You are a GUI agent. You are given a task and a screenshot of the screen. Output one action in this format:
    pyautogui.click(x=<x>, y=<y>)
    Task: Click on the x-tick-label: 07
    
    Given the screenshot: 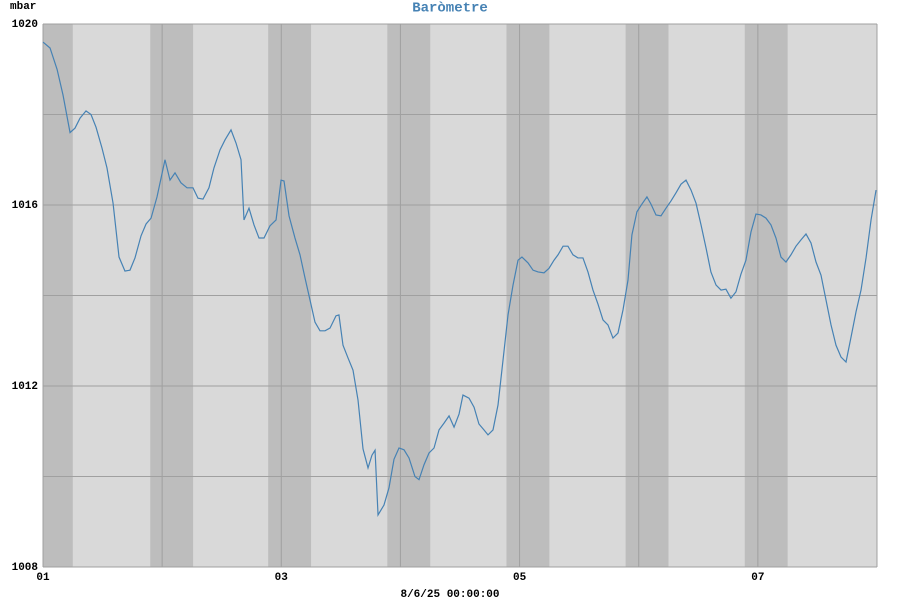 What is the action you would take?
    pyautogui.click(x=757, y=578)
    